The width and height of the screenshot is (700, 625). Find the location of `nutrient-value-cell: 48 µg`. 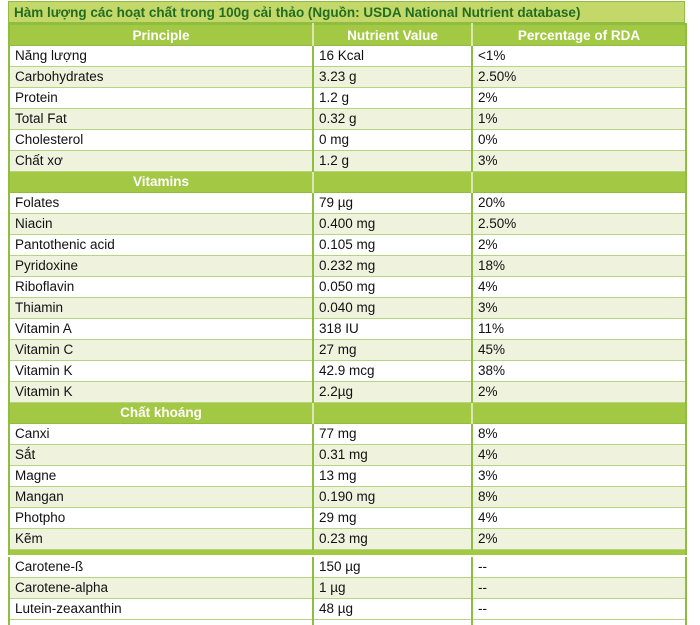

nutrient-value-cell: 48 µg is located at coordinates (393, 609).